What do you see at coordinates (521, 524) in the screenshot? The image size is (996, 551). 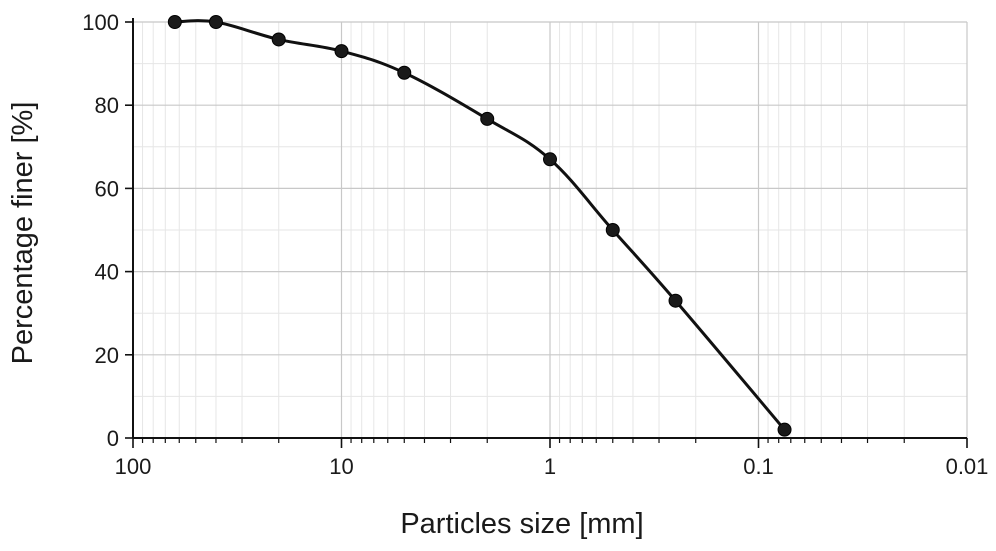 I see `x-axis-label: Particles size [mm]` at bounding box center [521, 524].